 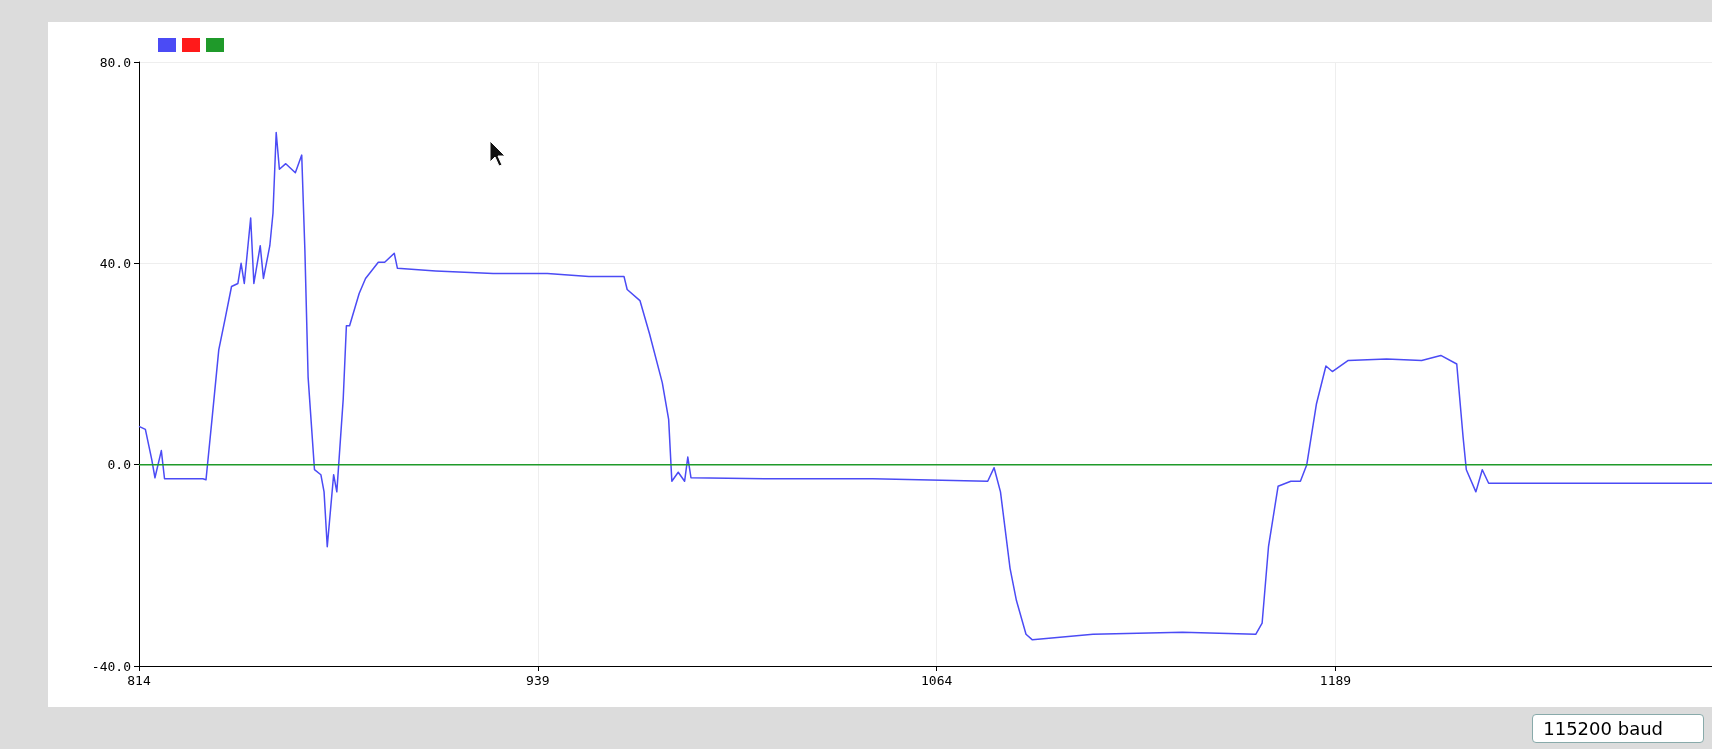 What do you see at coordinates (1618, 728) in the screenshot?
I see `text: 115200 baud` at bounding box center [1618, 728].